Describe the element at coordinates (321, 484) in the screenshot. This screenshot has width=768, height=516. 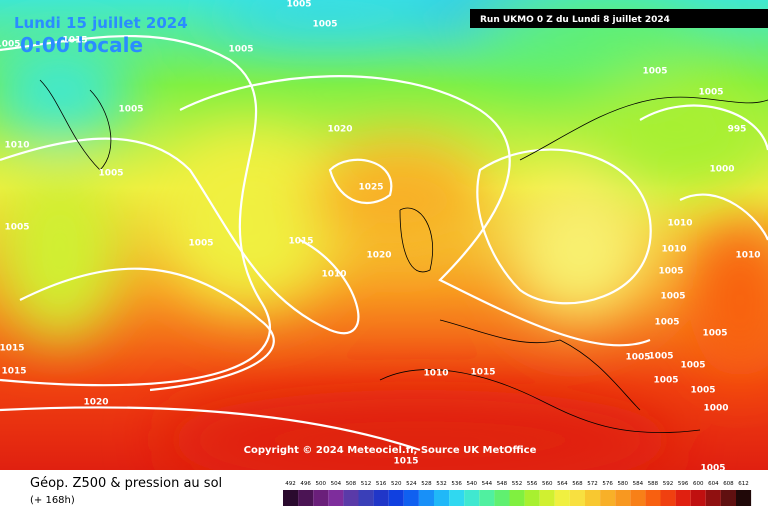
I see `scale-label: 500` at that location.